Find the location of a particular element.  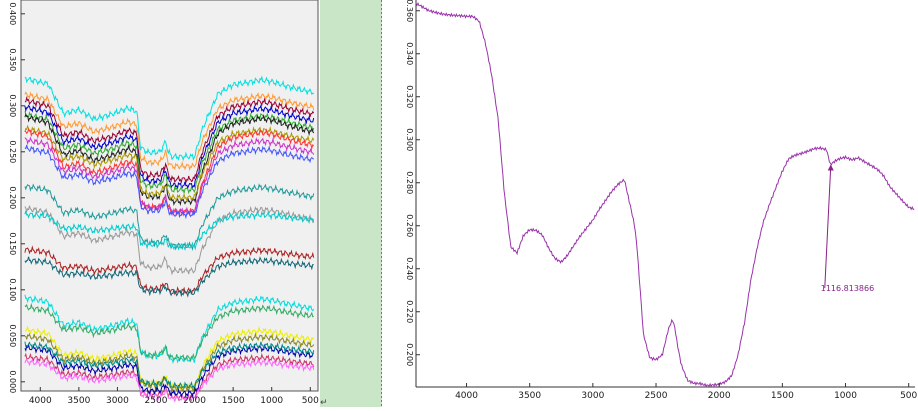

left-y-tick-label: 0.100 is located at coordinates (12, 289).